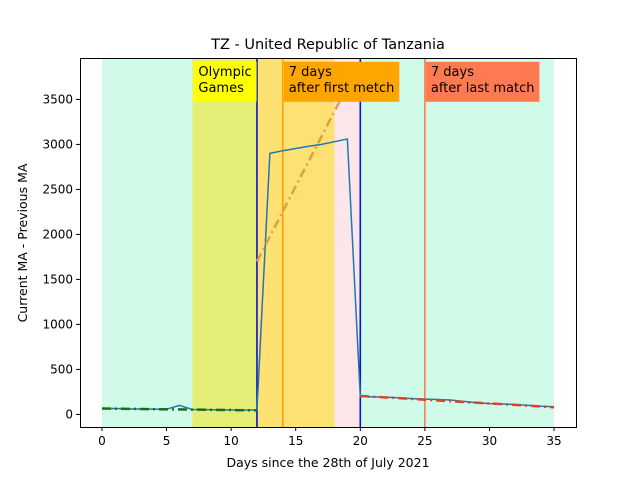 This screenshot has width=640, height=480. What do you see at coordinates (327, 462) in the screenshot?
I see `x-axis-label: Days since the 28th of July 2021` at bounding box center [327, 462].